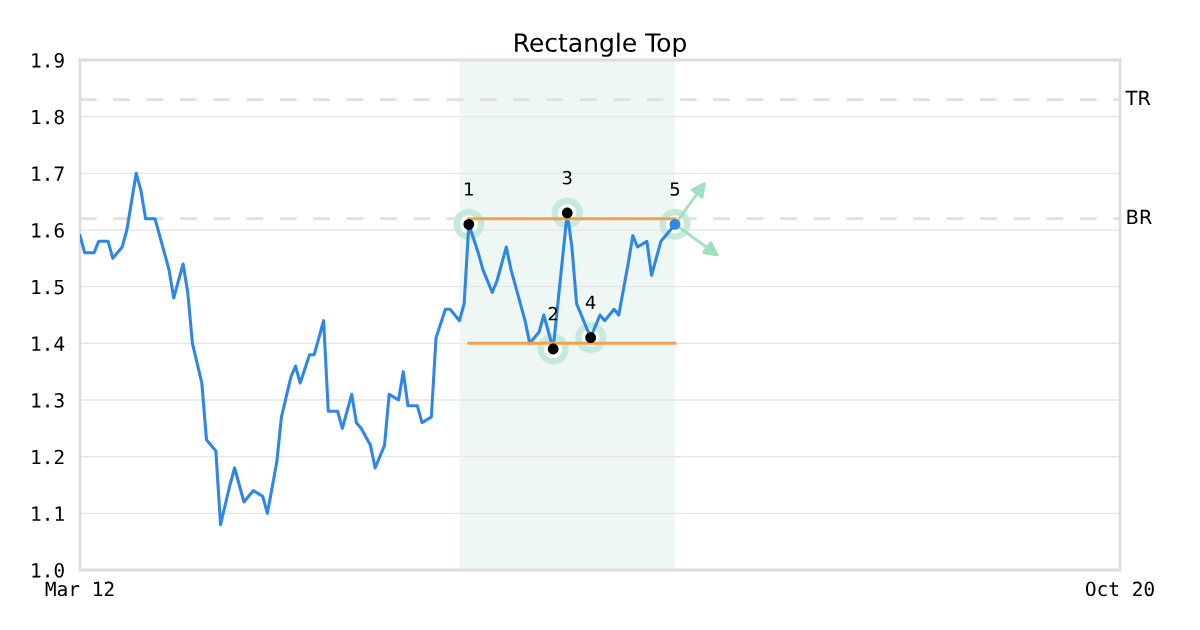  I want to click on y-tick-label: 1.6, so click(48, 230).